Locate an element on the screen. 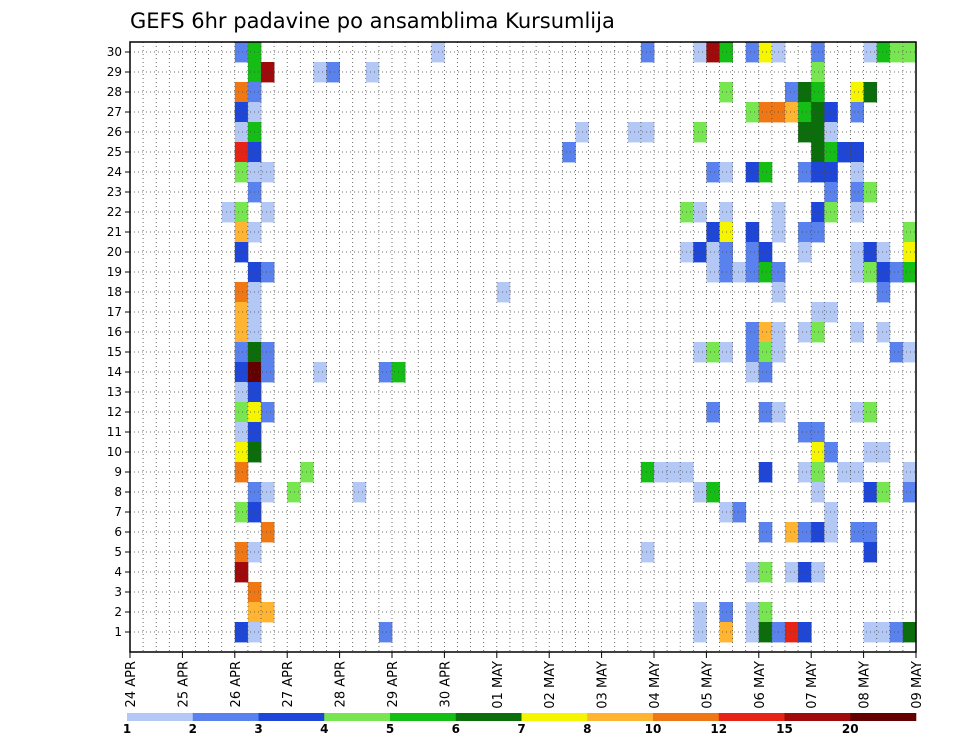 Image resolution: width=960 pixels, height=747 pixels. x-tick-label: 05 MAY is located at coordinates (707, 685).